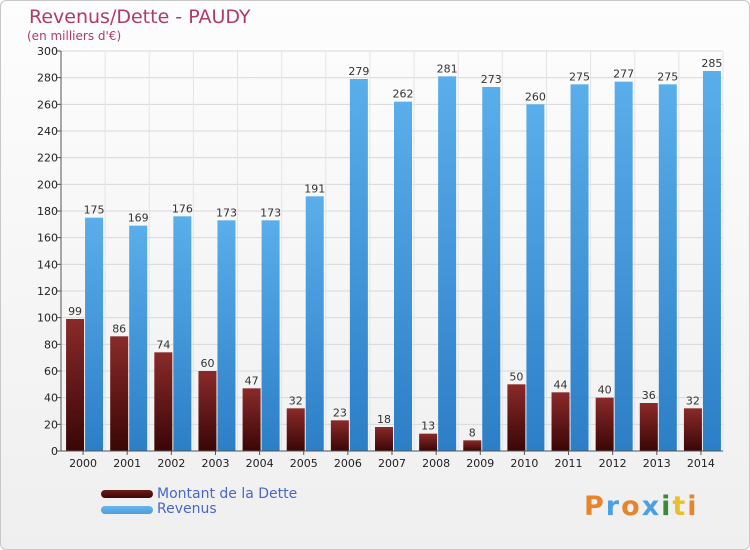  What do you see at coordinates (403, 94) in the screenshot?
I see `data-label: 262` at bounding box center [403, 94].